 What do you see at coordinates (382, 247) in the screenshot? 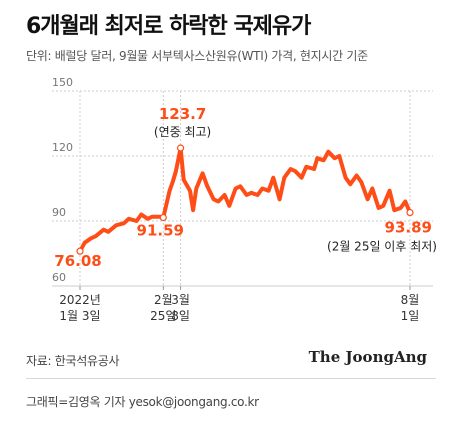
I see `annotation-note: (2월 25일 이후 최저)` at bounding box center [382, 247].